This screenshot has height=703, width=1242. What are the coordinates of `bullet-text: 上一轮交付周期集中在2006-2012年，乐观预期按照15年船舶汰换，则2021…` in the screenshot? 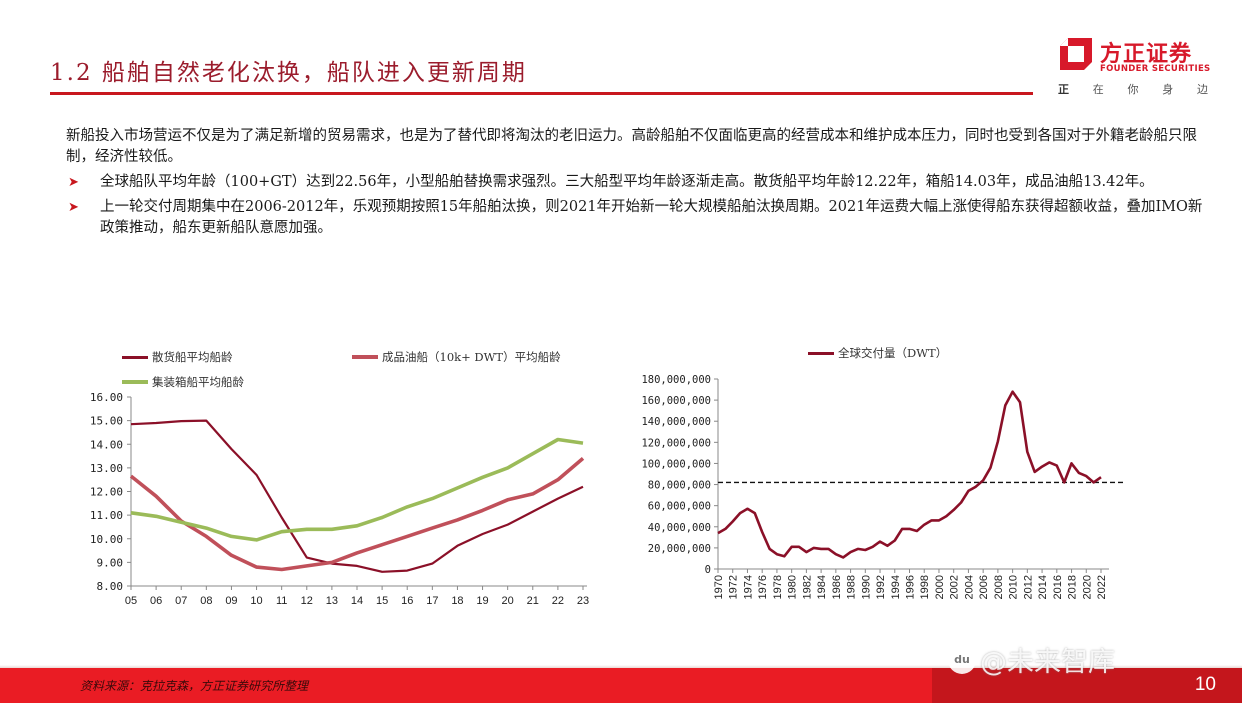 It's located at (651, 217).